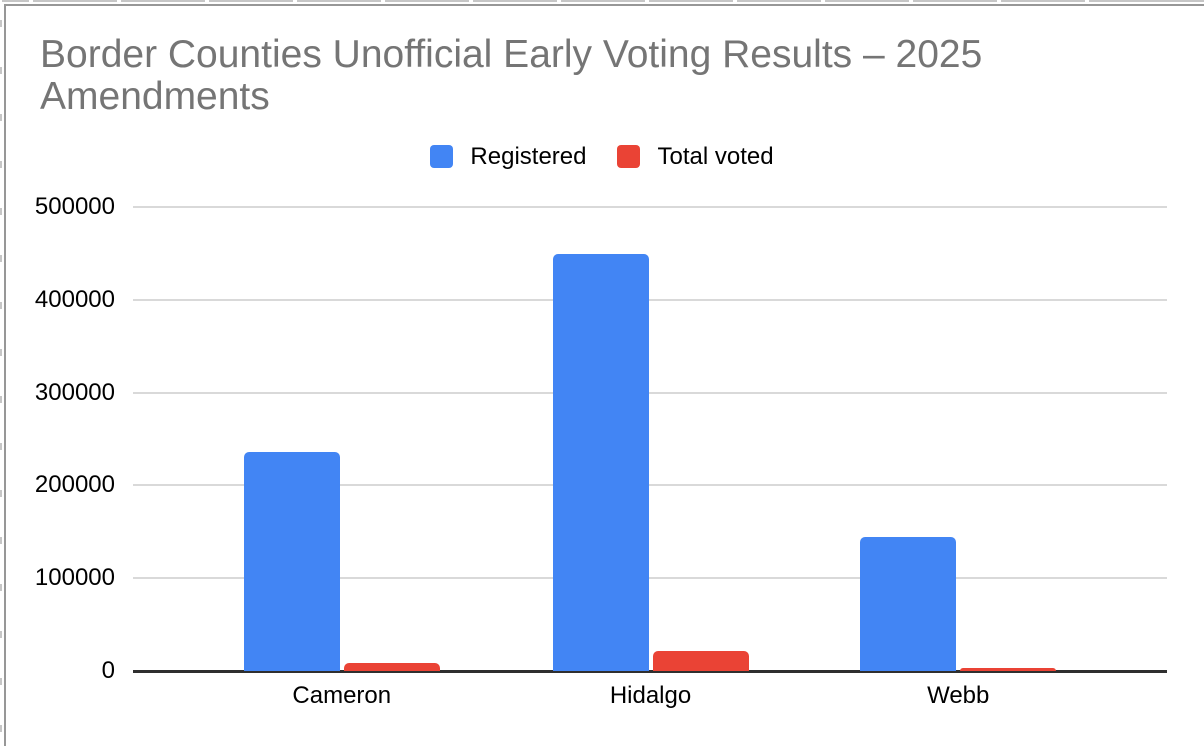 This screenshot has height=746, width=1204. I want to click on bar-registered-cameron, so click(291, 561).